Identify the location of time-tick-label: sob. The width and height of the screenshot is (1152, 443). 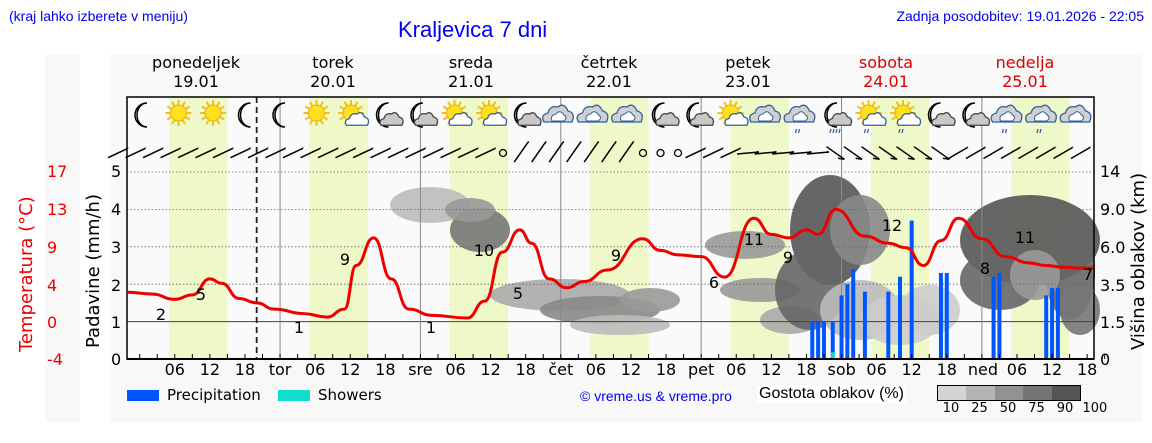
(841, 369).